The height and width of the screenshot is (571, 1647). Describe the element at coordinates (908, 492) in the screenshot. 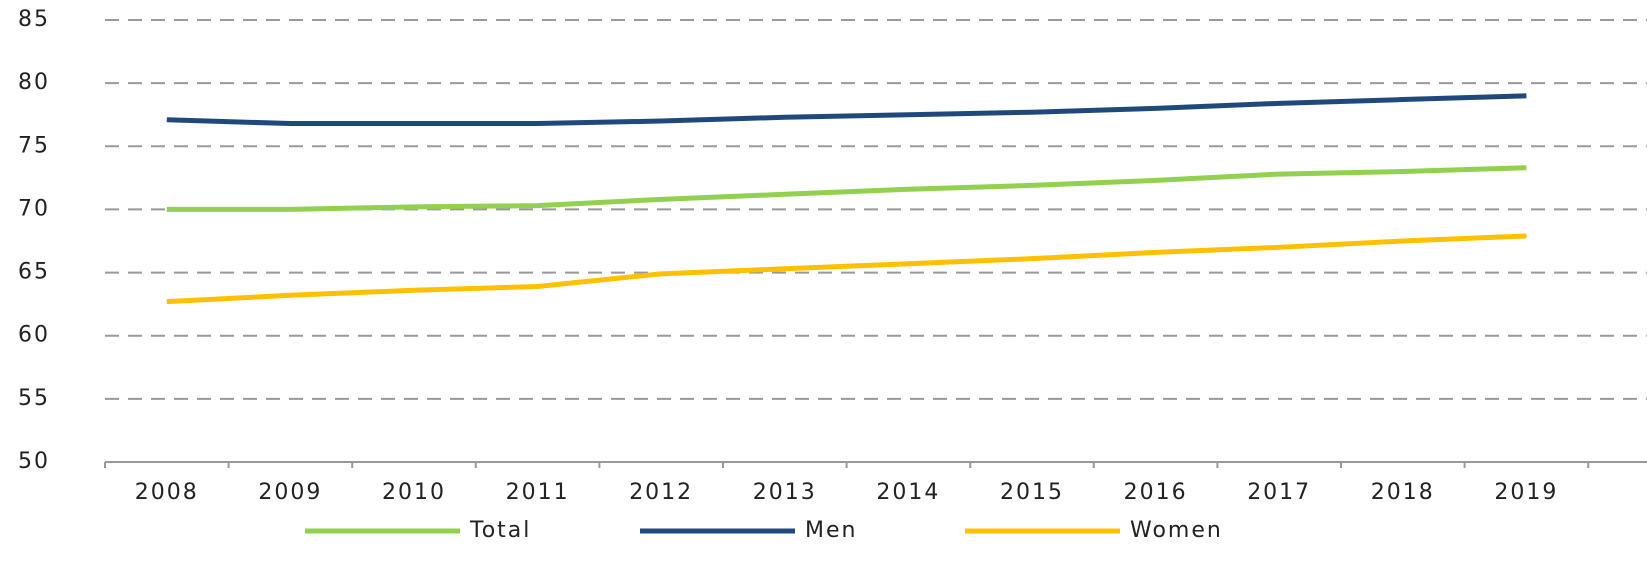

I see `x-tick-label: 2014` at that location.